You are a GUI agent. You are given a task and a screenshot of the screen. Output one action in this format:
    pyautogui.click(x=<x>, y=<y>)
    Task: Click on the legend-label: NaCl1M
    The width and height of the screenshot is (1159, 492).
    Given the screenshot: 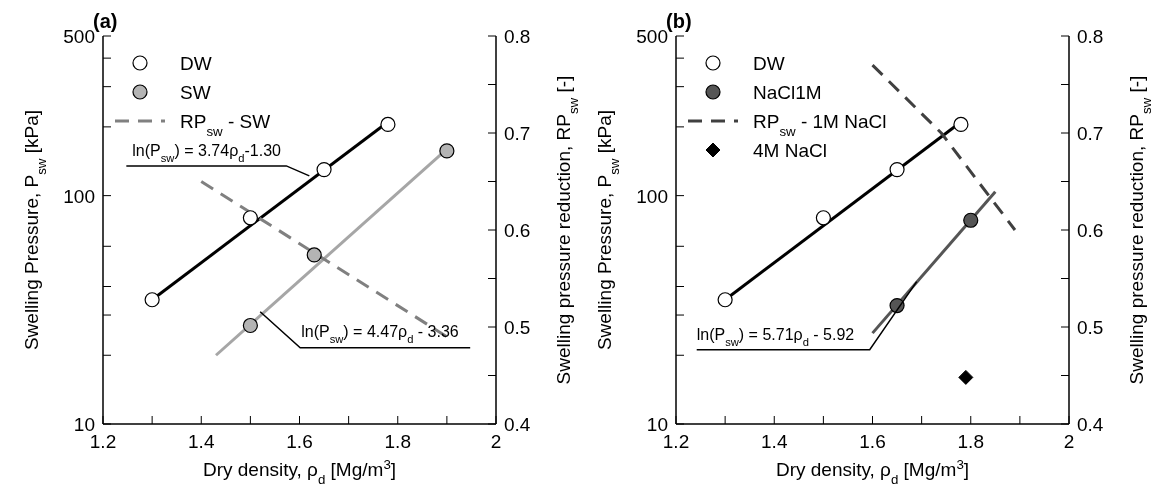 What is the action you would take?
    pyautogui.click(x=787, y=92)
    